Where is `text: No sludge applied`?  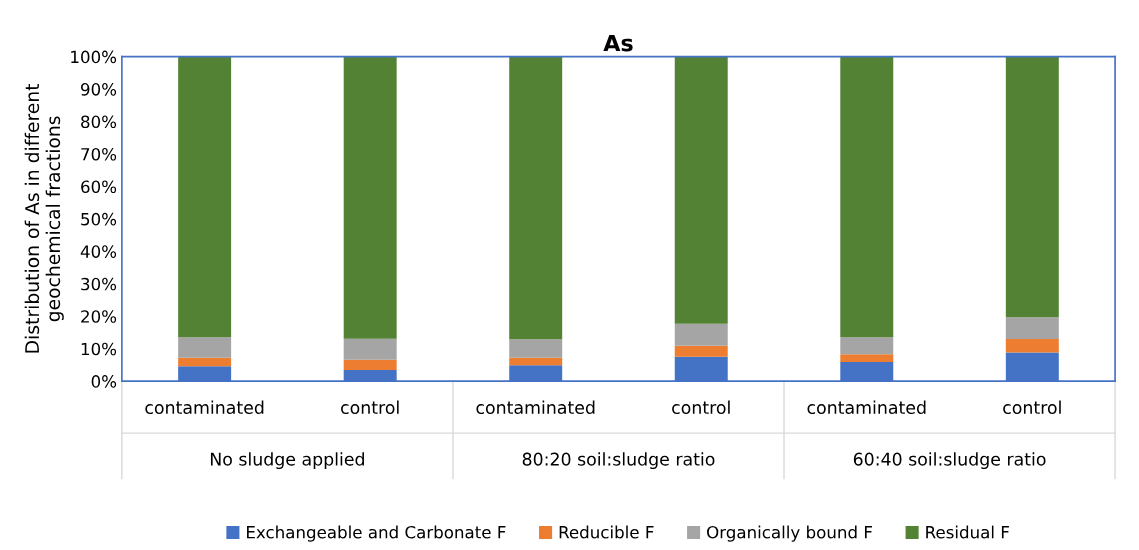
text: No sludge applied is located at coordinates (287, 461).